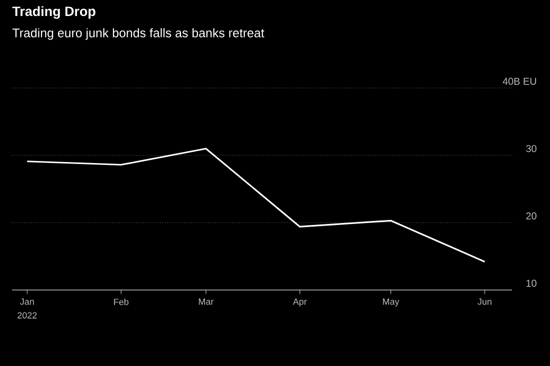  Describe the element at coordinates (485, 301) in the screenshot. I see `x-tick-label: Jun` at that location.